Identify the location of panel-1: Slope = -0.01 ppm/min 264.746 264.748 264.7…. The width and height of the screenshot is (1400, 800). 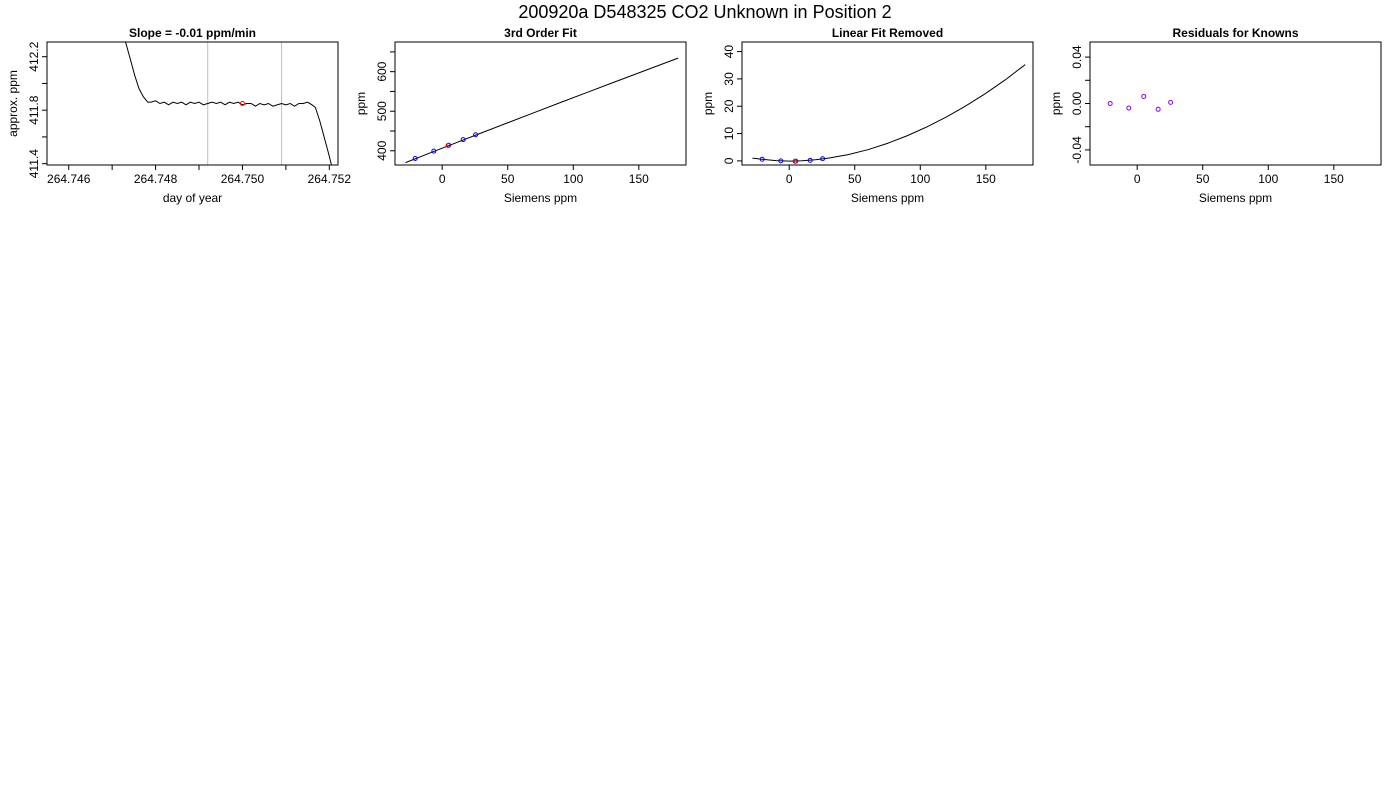
(178, 115).